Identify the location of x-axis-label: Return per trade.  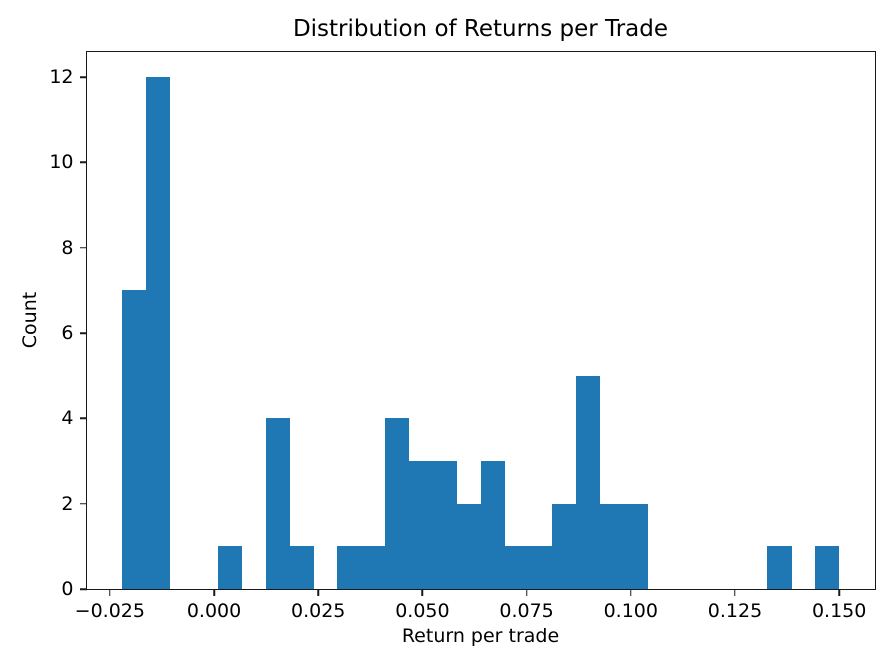
(480, 636).